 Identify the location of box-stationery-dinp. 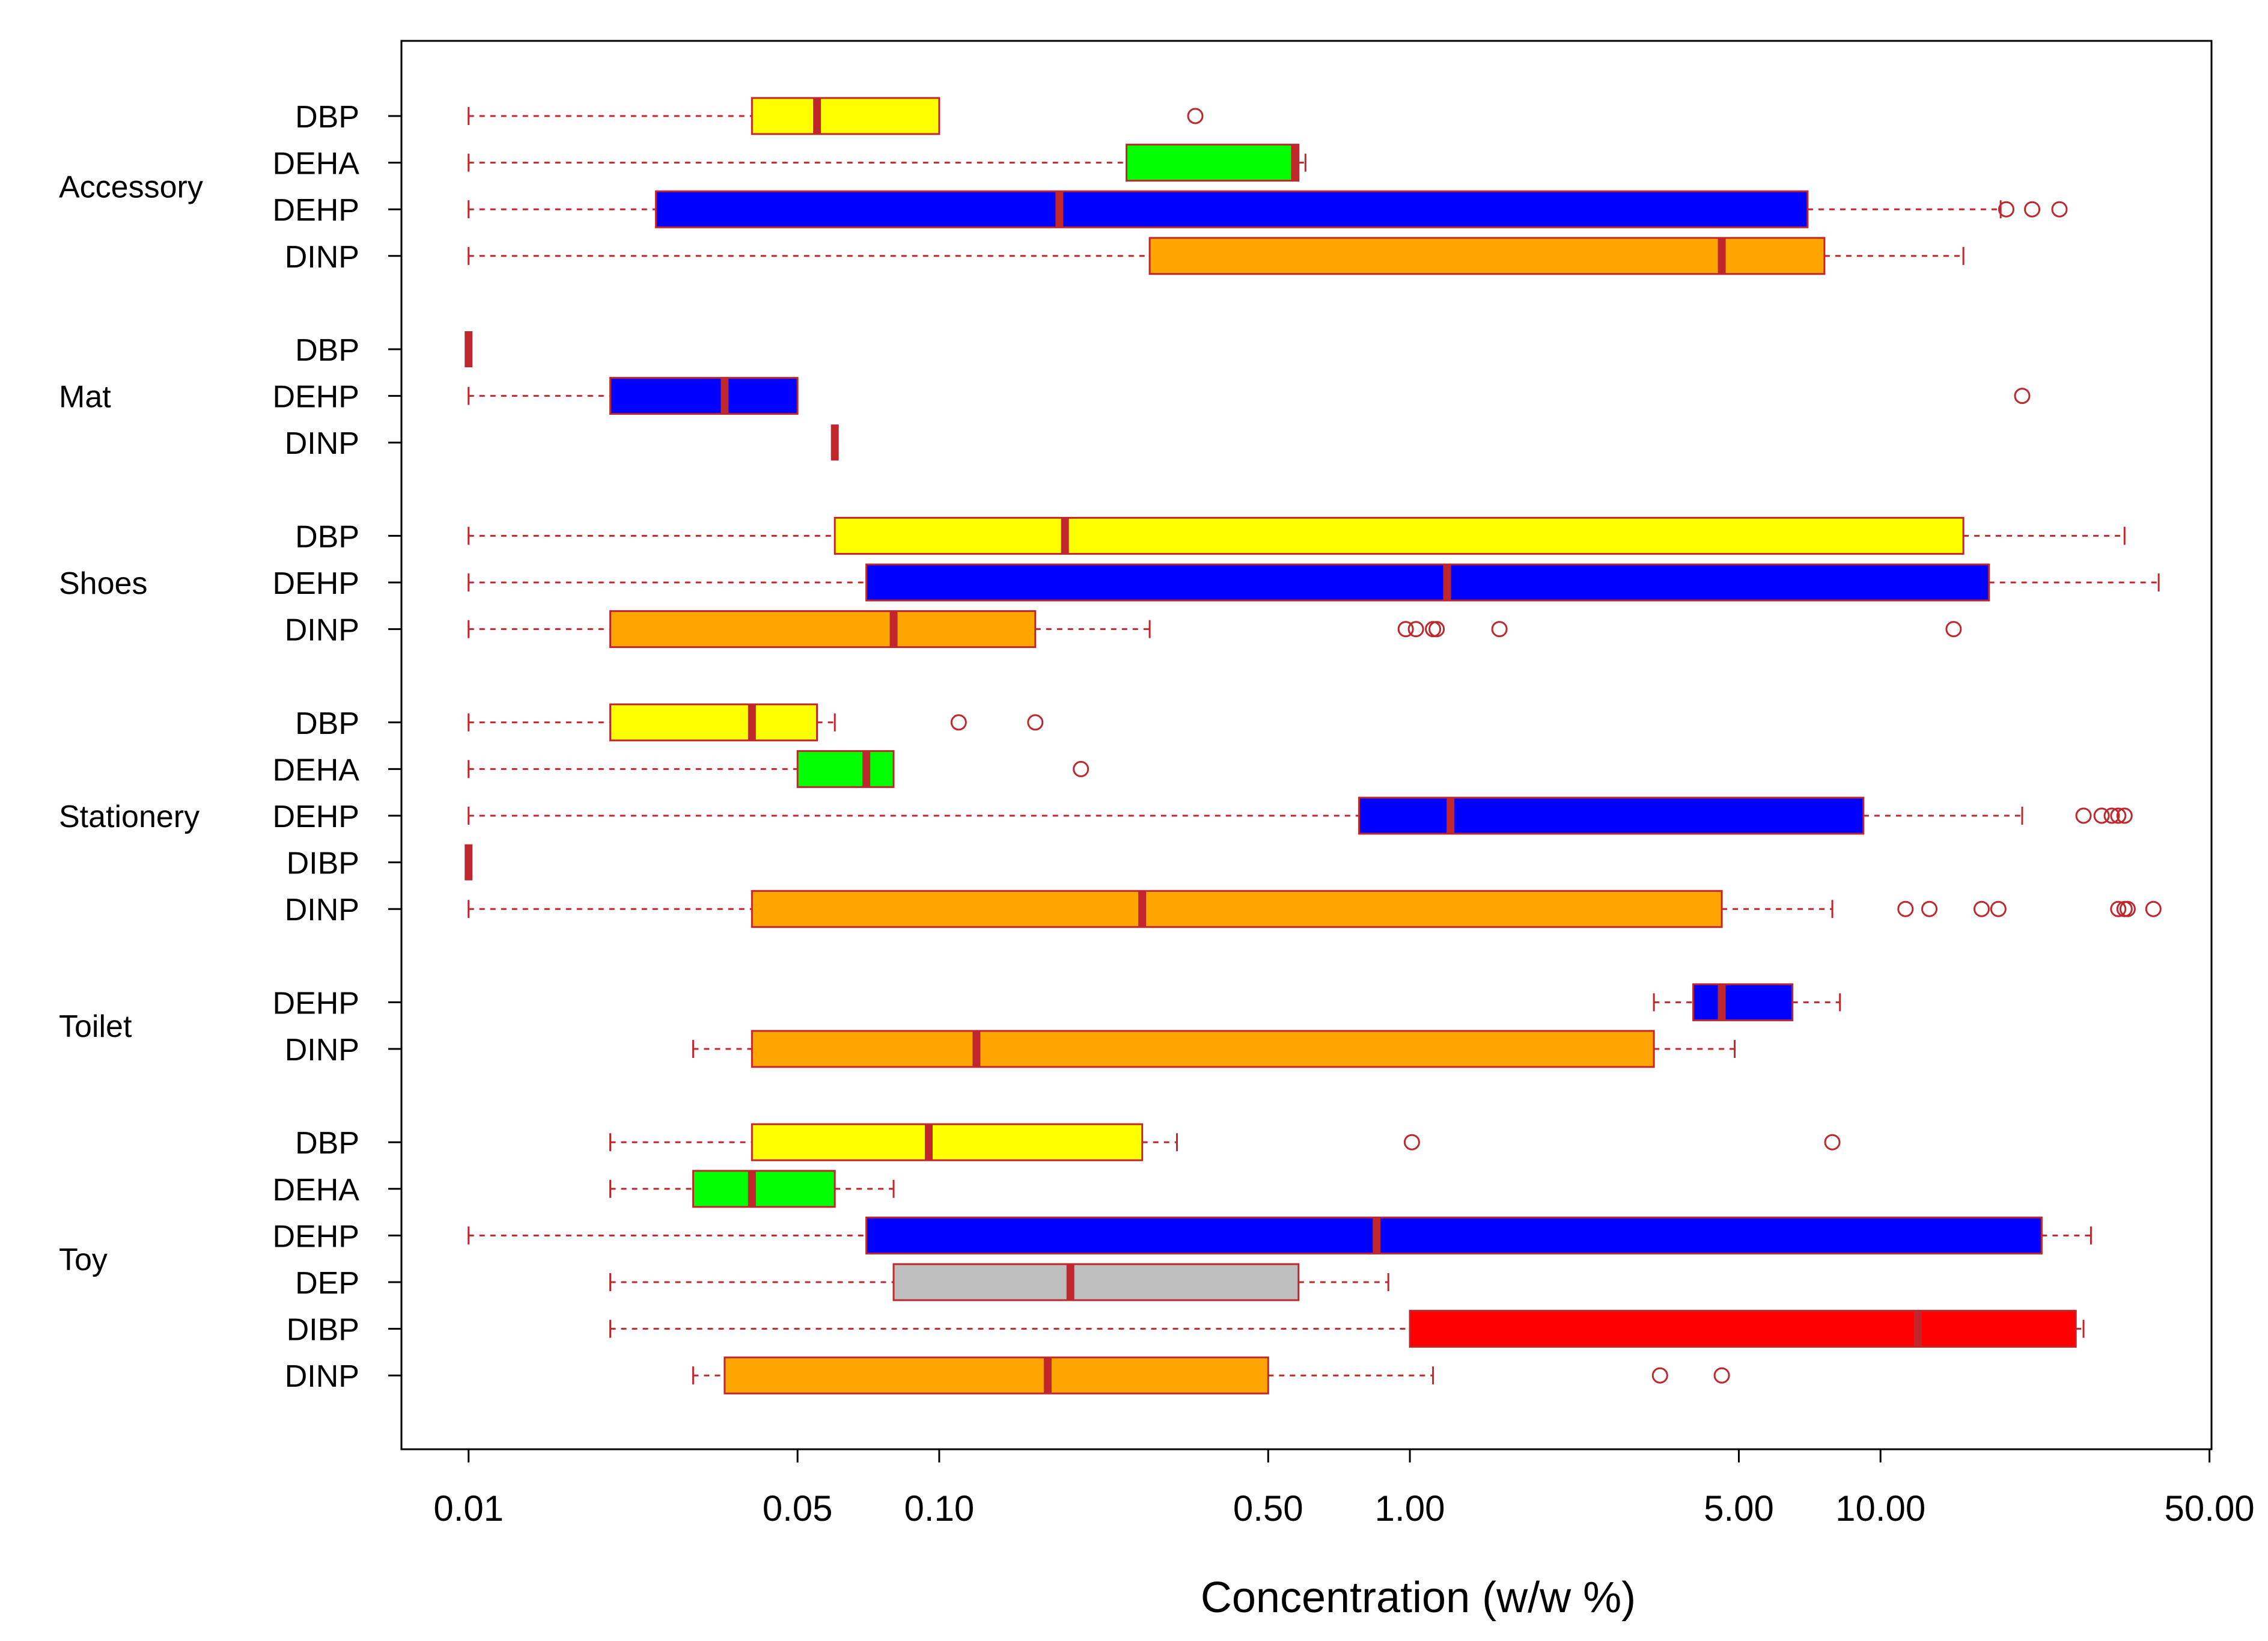
(1315, 909).